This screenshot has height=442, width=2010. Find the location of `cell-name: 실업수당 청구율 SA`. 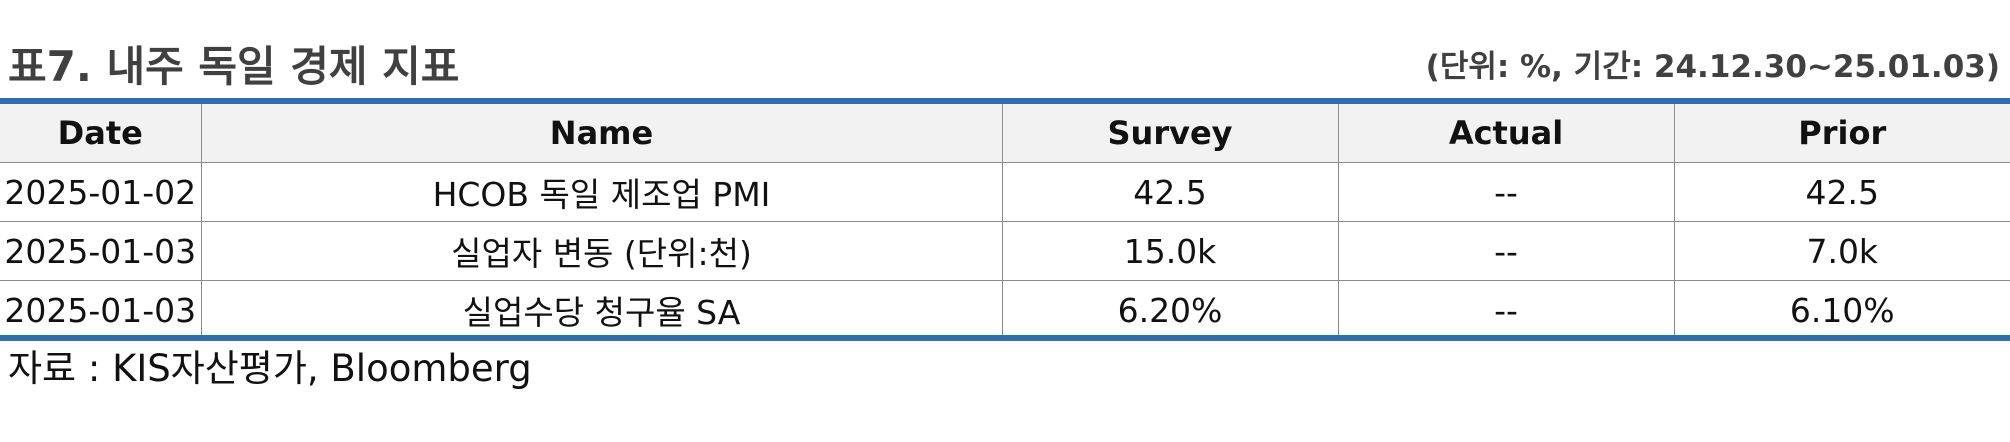

cell-name: 실업수당 청구율 SA is located at coordinates (602, 309).